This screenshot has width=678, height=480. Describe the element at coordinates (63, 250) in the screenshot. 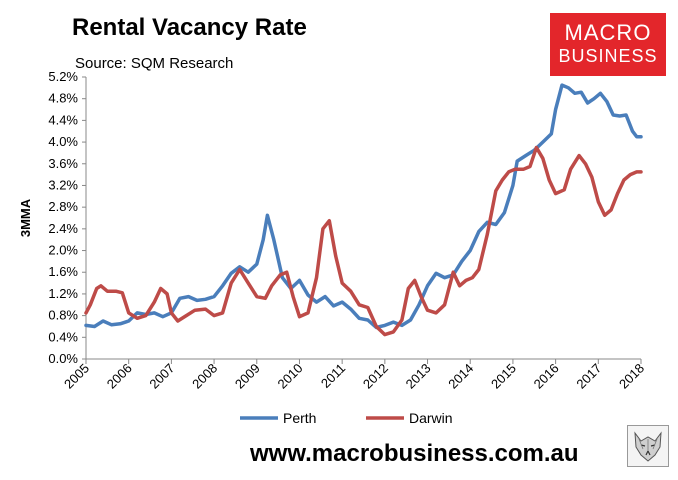

I see `y-tick-label: 2.0%` at that location.